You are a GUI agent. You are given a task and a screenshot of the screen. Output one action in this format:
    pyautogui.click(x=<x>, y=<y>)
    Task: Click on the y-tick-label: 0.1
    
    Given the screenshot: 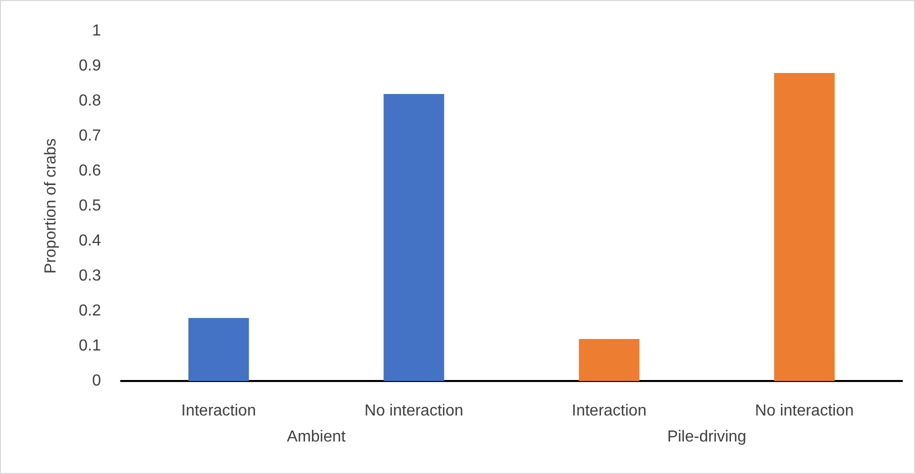 What is the action you would take?
    pyautogui.click(x=90, y=346)
    